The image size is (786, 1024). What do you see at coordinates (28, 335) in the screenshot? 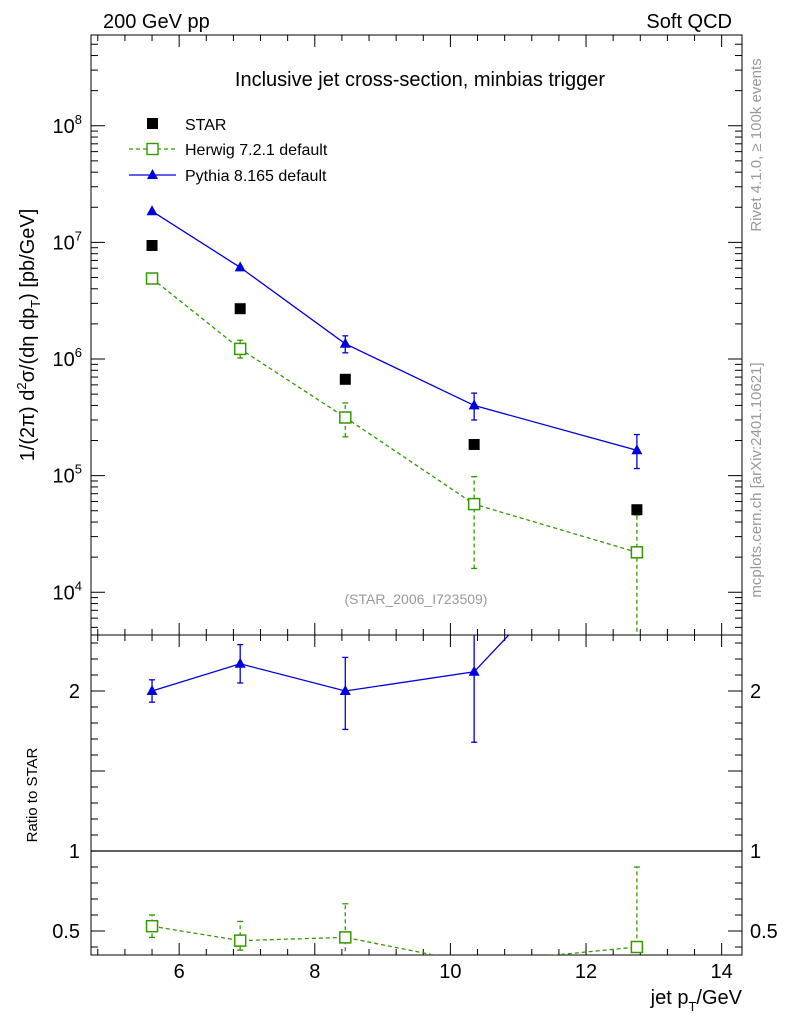
I see `main-y-axis-title: 1/(2π) d2σ/(dη dpT) [pb/GeV]` at bounding box center [28, 335].